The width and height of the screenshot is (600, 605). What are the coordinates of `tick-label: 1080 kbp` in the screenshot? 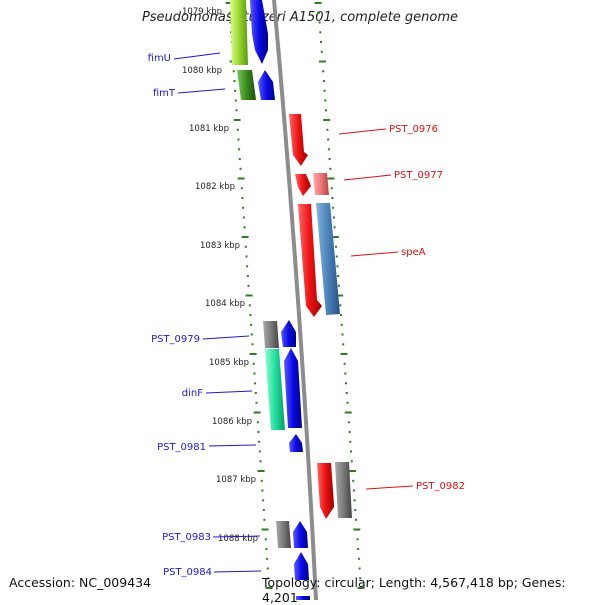 It's located at (202, 71).